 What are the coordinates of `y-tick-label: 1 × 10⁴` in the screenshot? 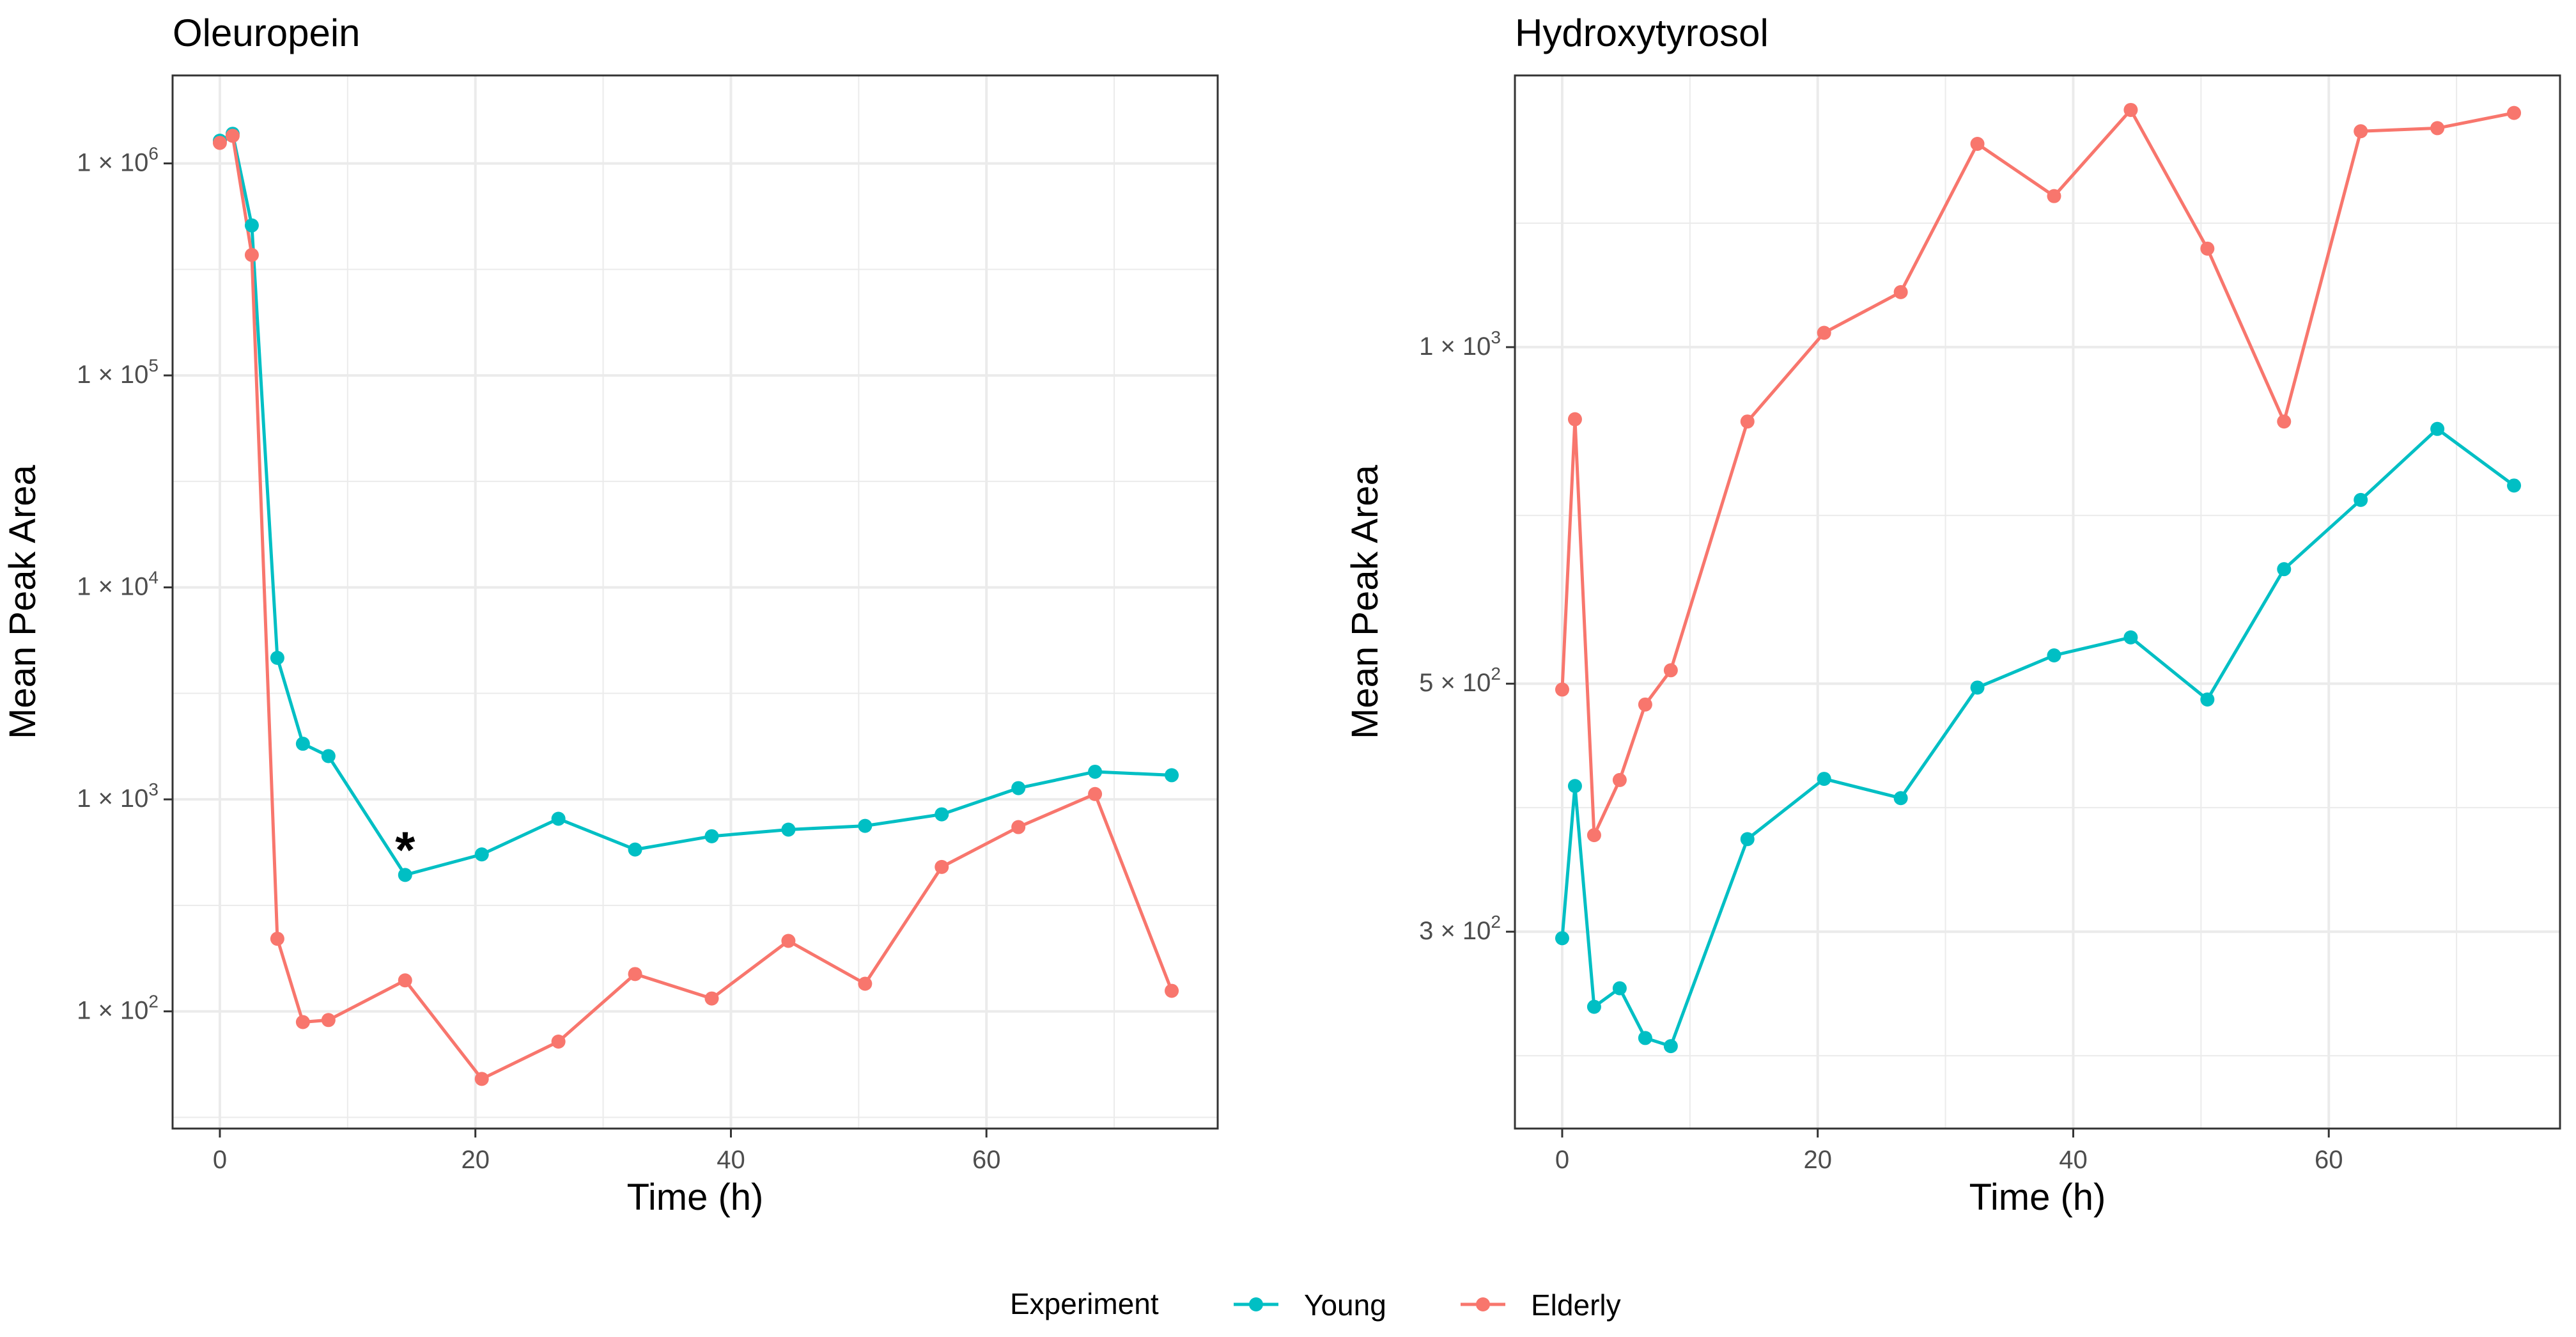 It's located at (118, 584).